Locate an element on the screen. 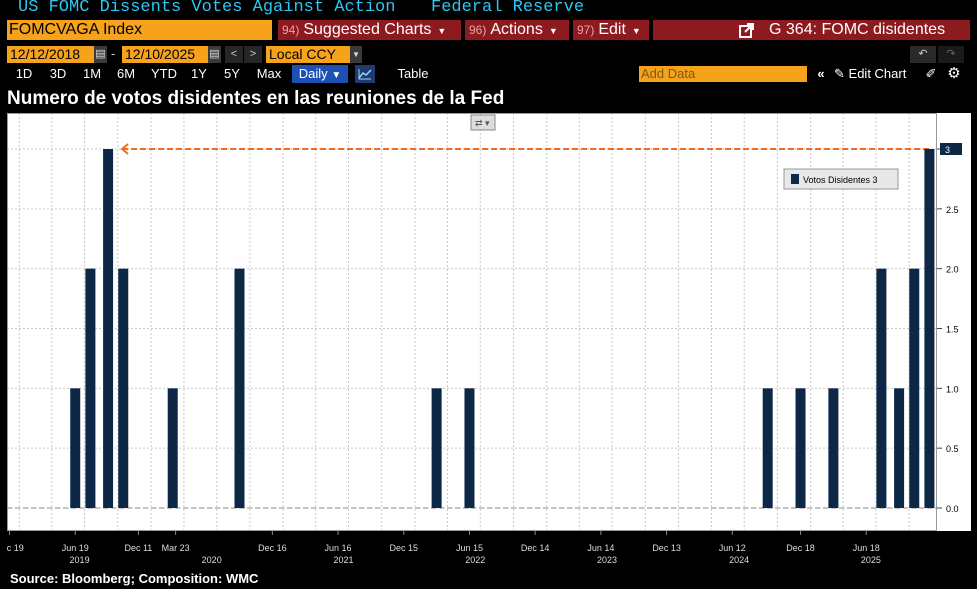  chart-id: G 364: FOMC disidentes is located at coordinates (857, 29).